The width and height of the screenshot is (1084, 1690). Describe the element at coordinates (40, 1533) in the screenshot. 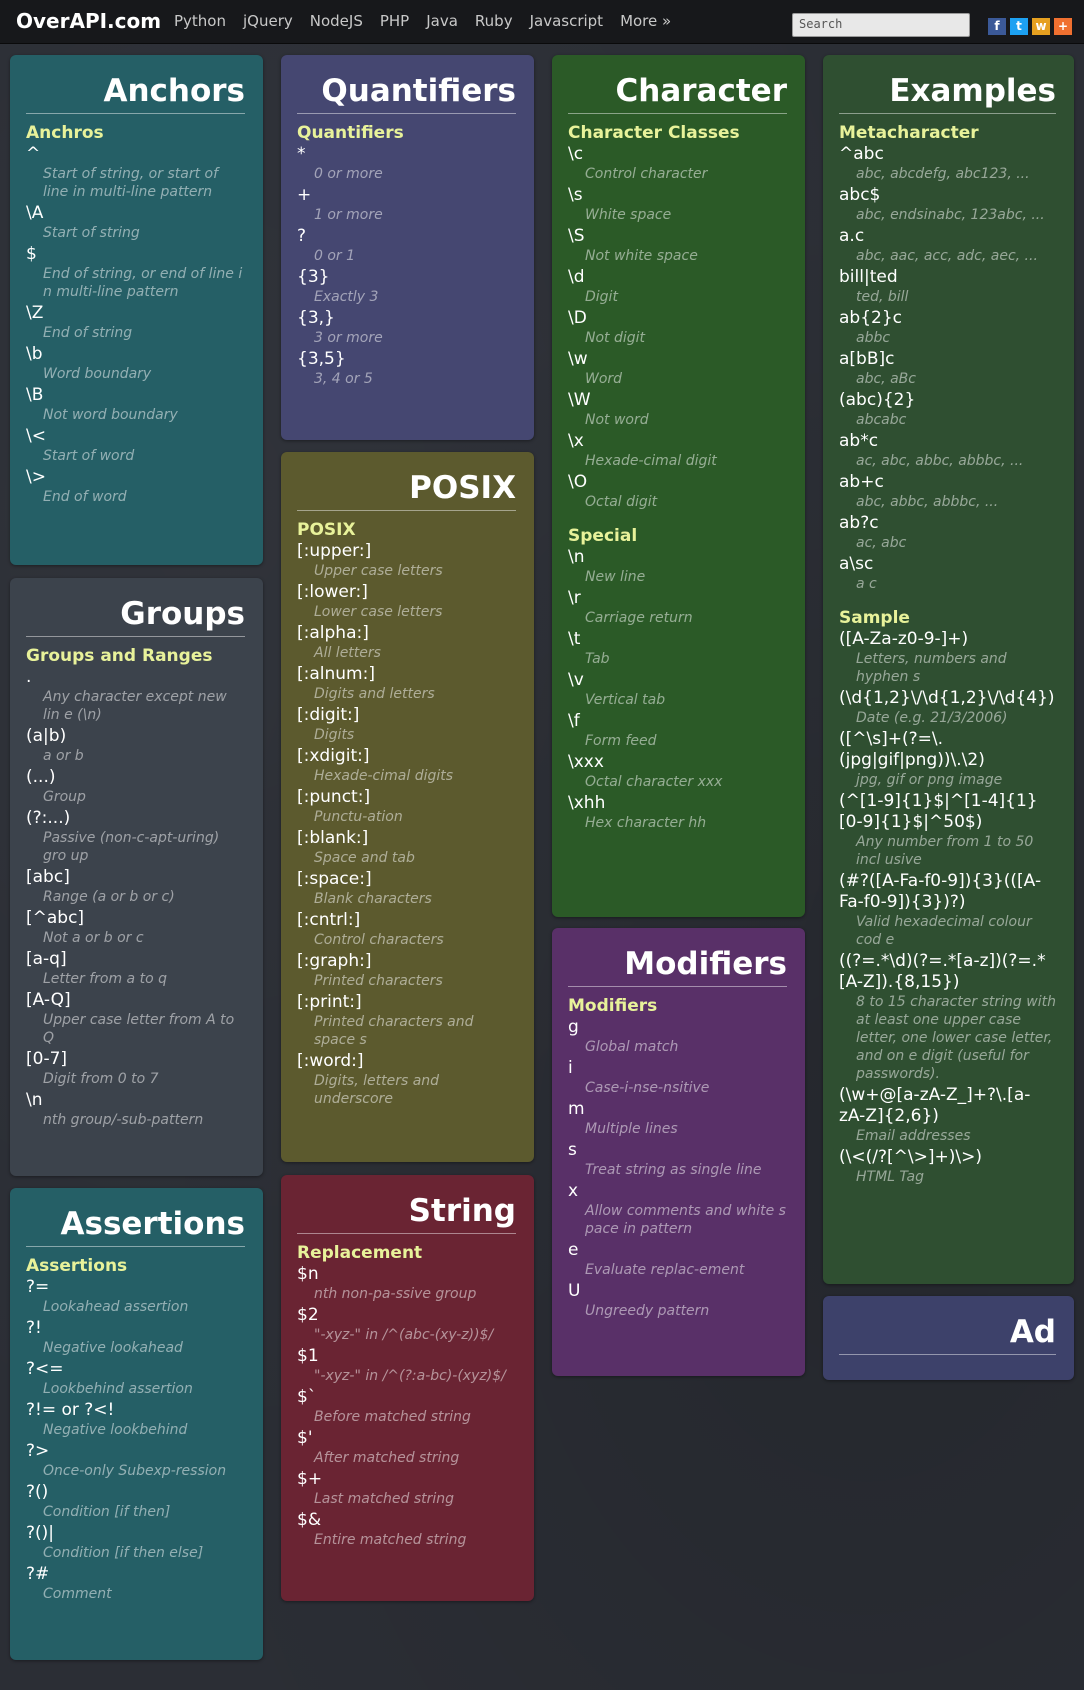

I see `syntax-code: ?()|` at that location.